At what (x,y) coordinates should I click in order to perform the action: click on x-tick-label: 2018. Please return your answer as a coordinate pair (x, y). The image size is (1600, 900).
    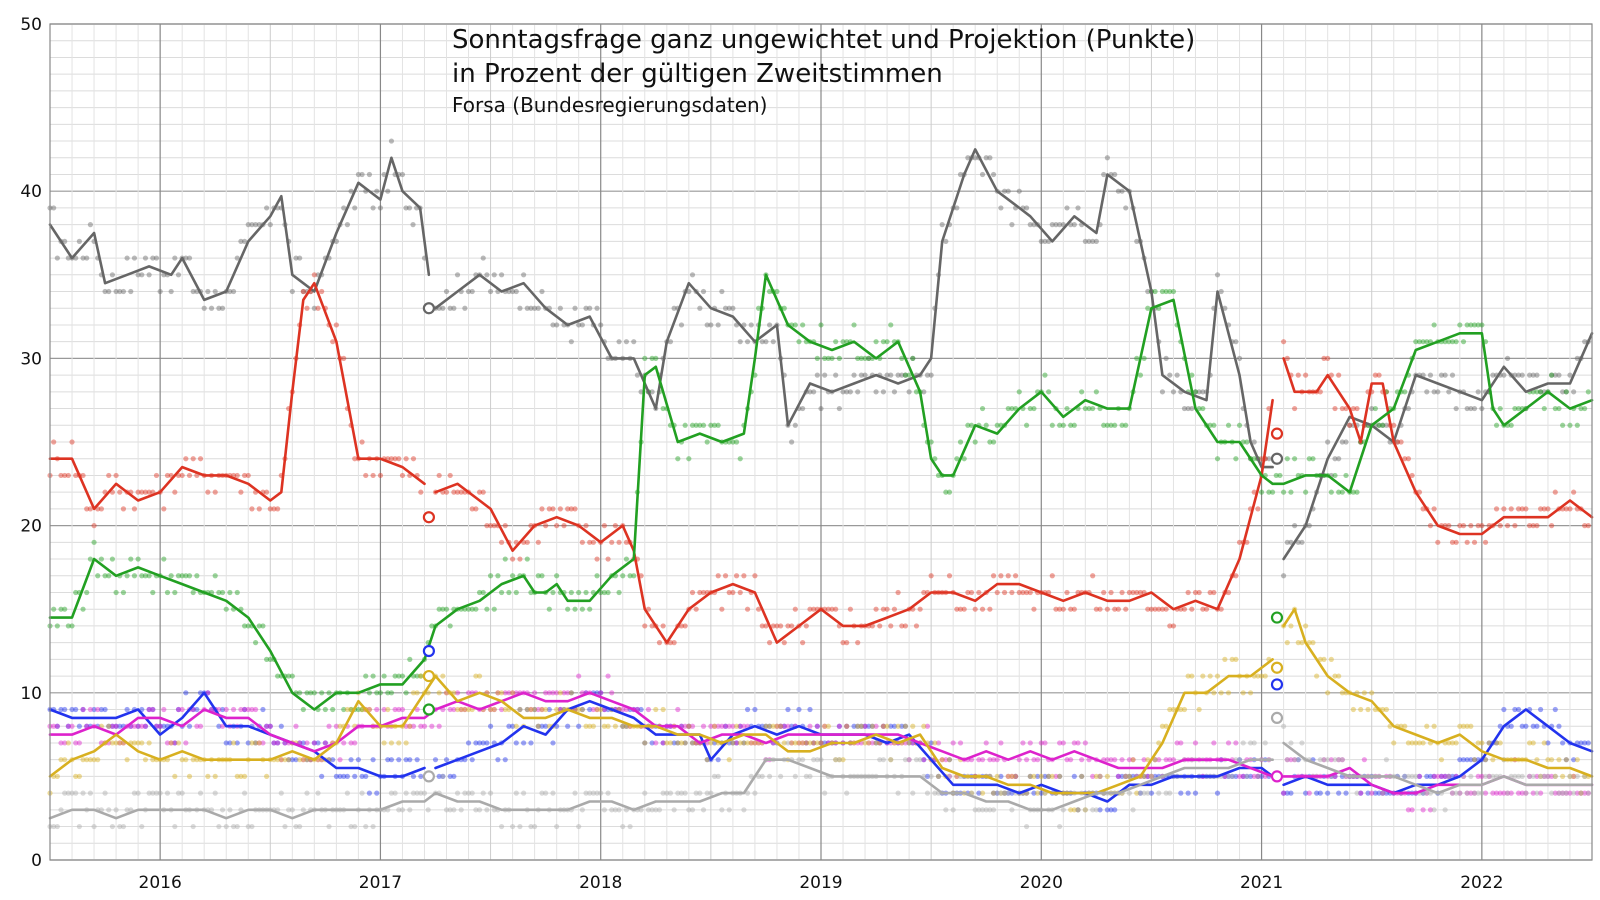
    Looking at the image, I should click on (600, 883).